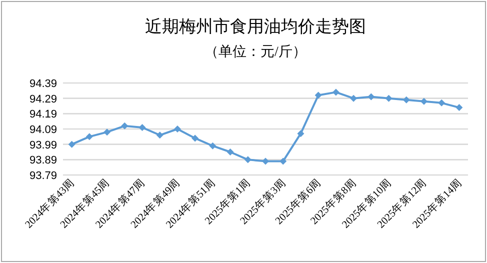 This screenshot has width=487, height=263. Describe the element at coordinates (43, 130) in the screenshot. I see `y-tick-label: 94.09` at that location.